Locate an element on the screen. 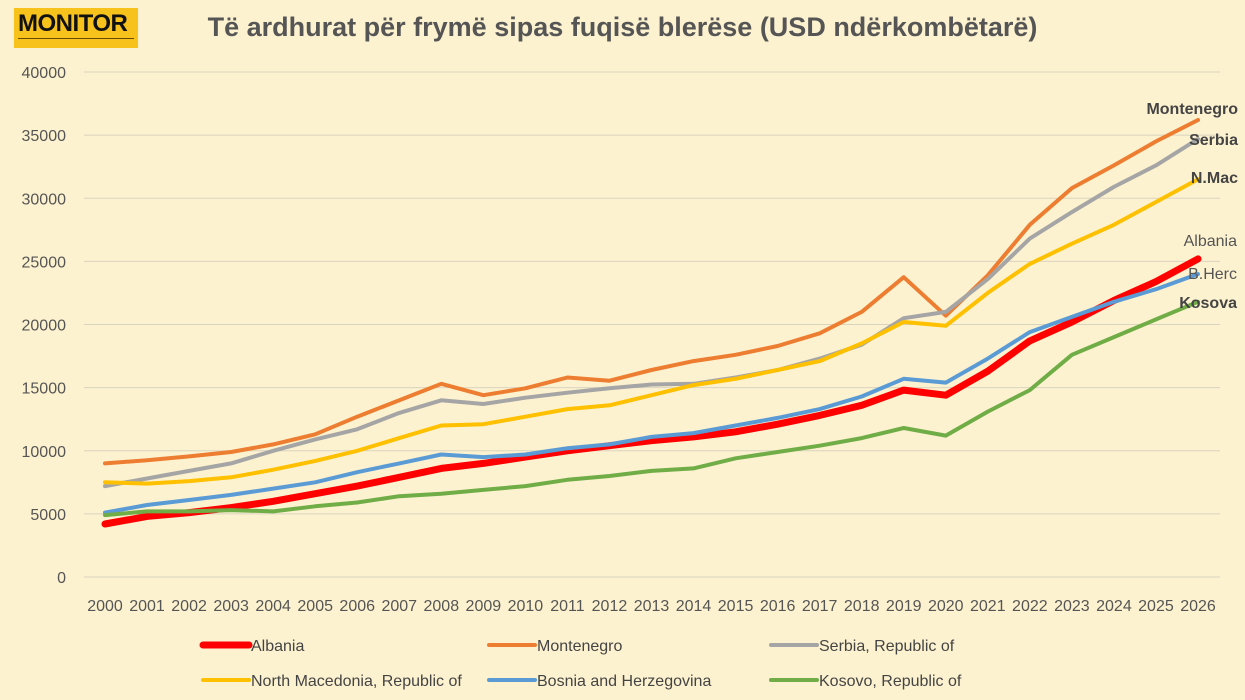 The image size is (1245, 700). end-label: N.Mac is located at coordinates (1214, 178).